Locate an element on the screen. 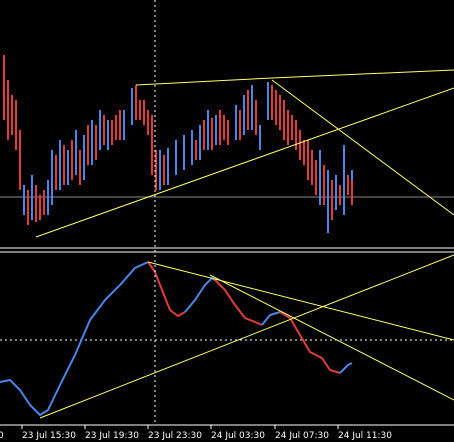 The image size is (454, 442). axis-label: 24 Jul 11:30 is located at coordinates (365, 436).